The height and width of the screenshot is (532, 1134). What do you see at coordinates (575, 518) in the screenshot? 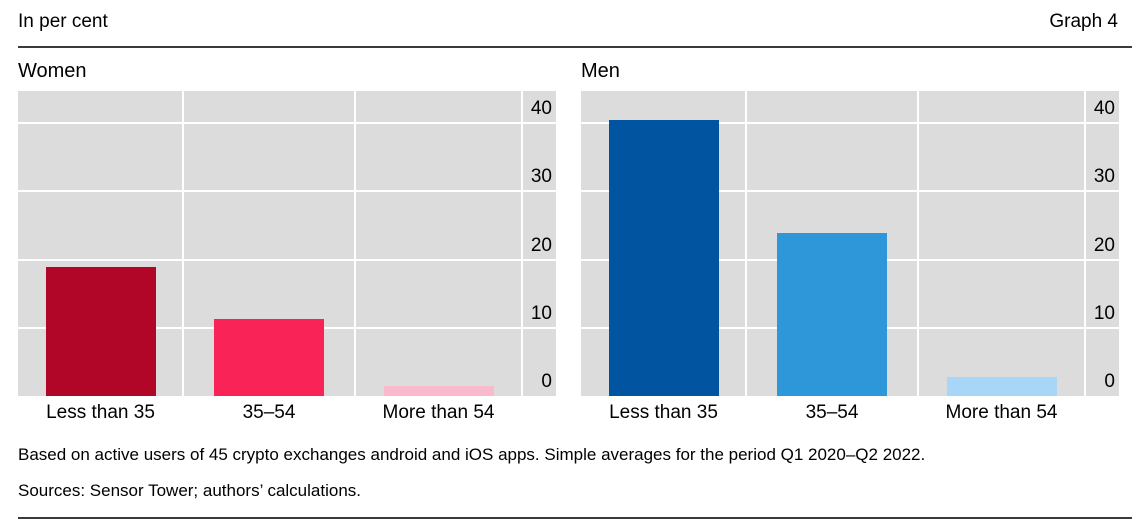
I see `bottom-divider` at bounding box center [575, 518].